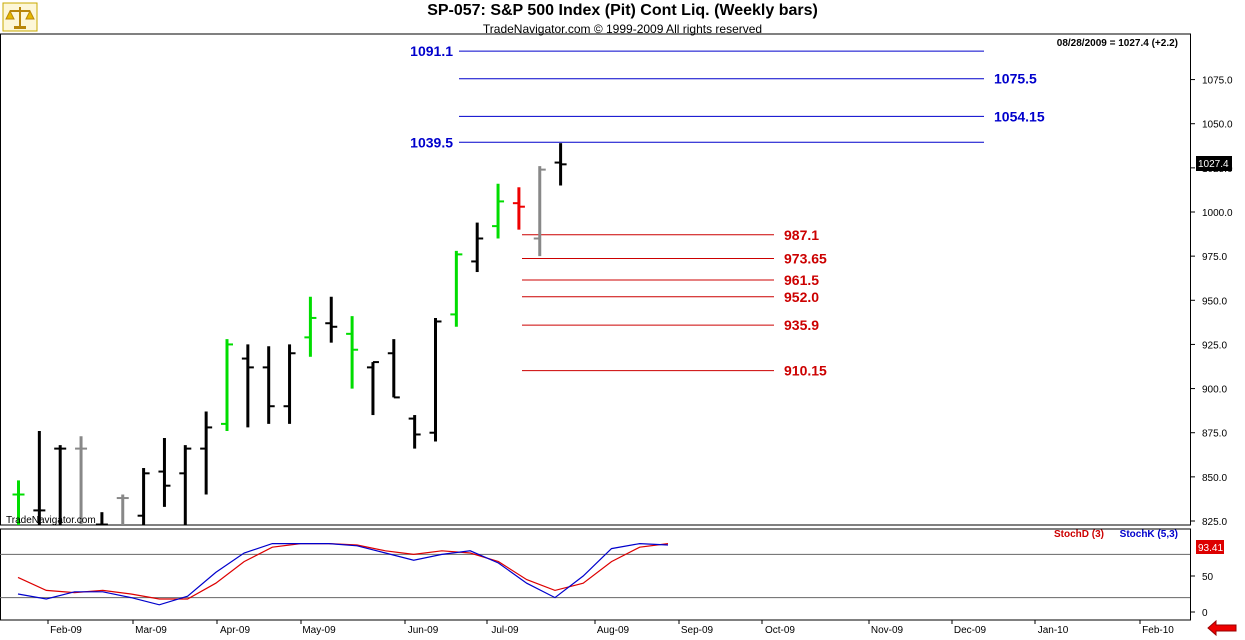 This screenshot has width=1245, height=640. What do you see at coordinates (805, 259) in the screenshot?
I see `support-label: 973.65` at bounding box center [805, 259].